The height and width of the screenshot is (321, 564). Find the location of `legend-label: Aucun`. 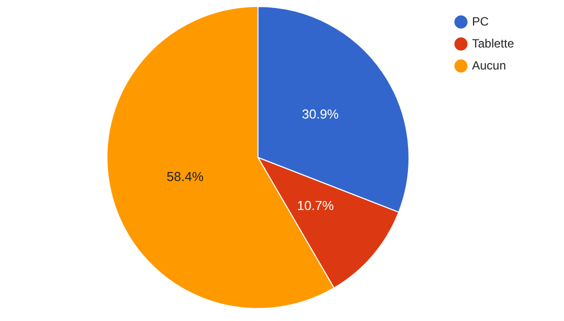

legend-label: Aucun is located at coordinates (489, 65).